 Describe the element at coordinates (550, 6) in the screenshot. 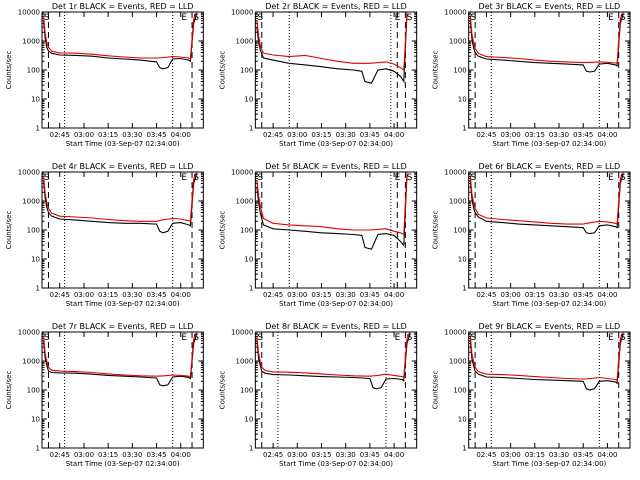

I see `chart-title: Det 3r BLACK = Events, RED = LLD` at that location.